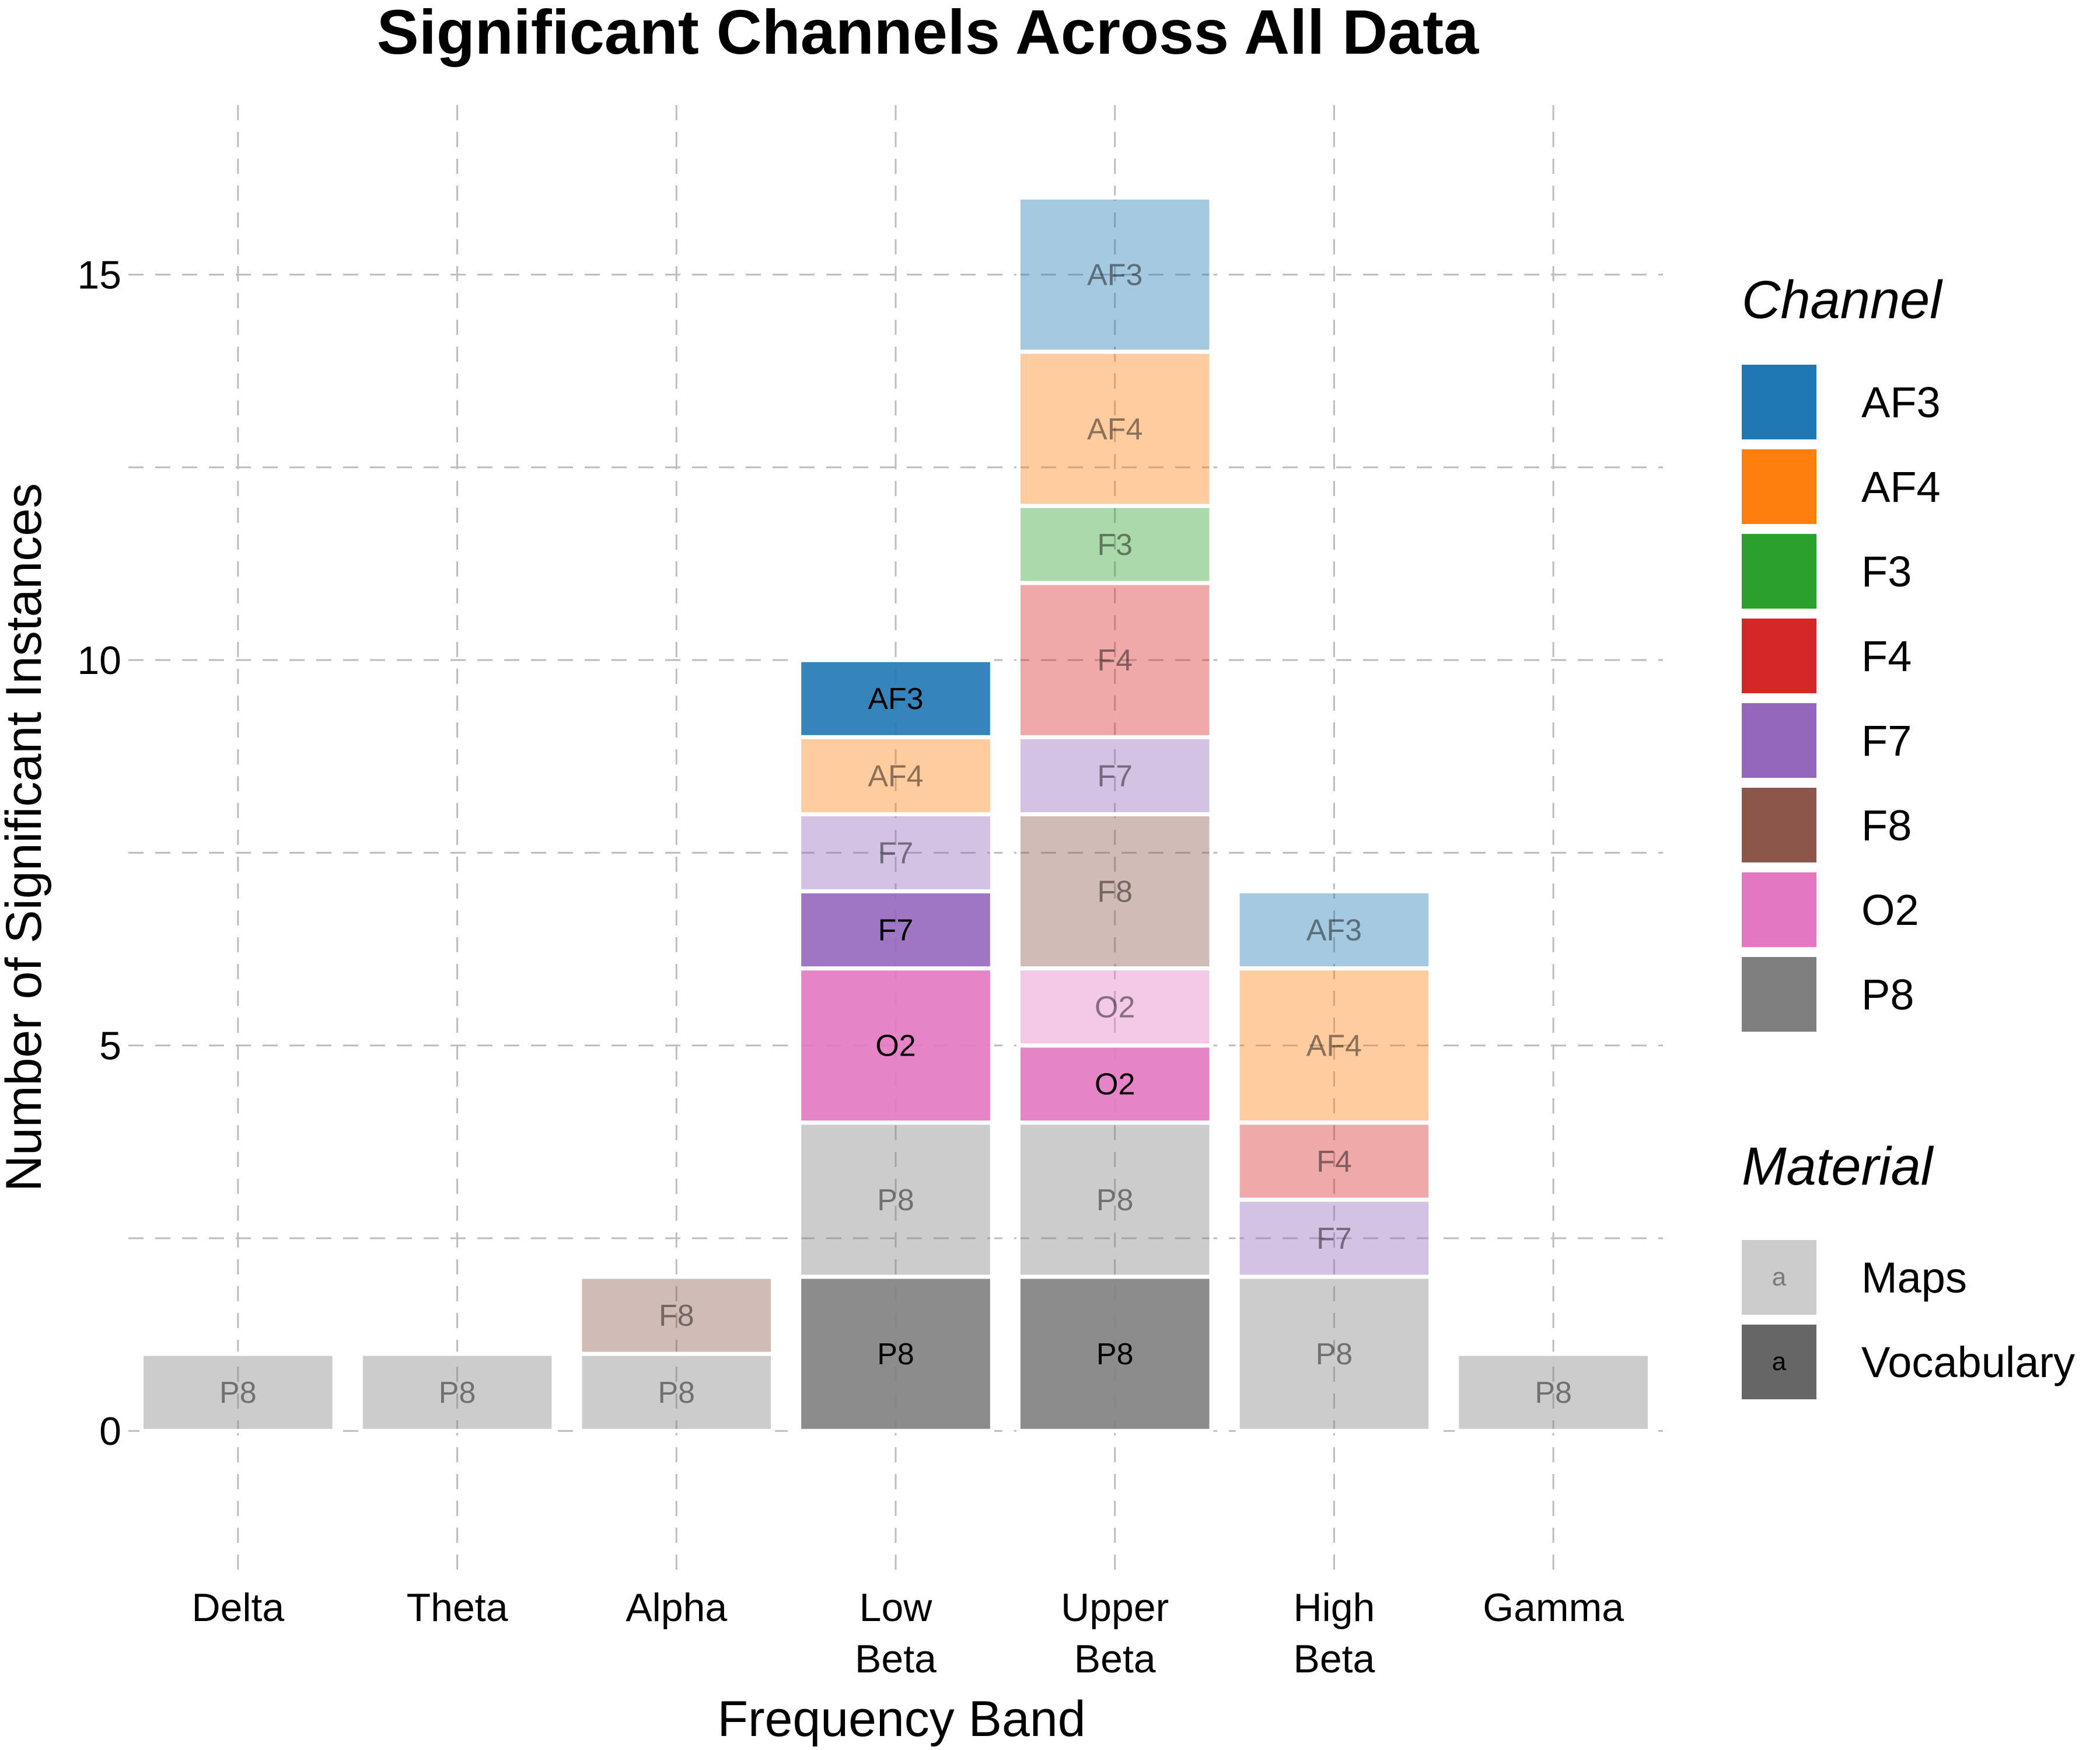 The width and height of the screenshot is (2100, 1750). Describe the element at coordinates (901, 1719) in the screenshot. I see `x-axis-title: Frequency Band` at that location.